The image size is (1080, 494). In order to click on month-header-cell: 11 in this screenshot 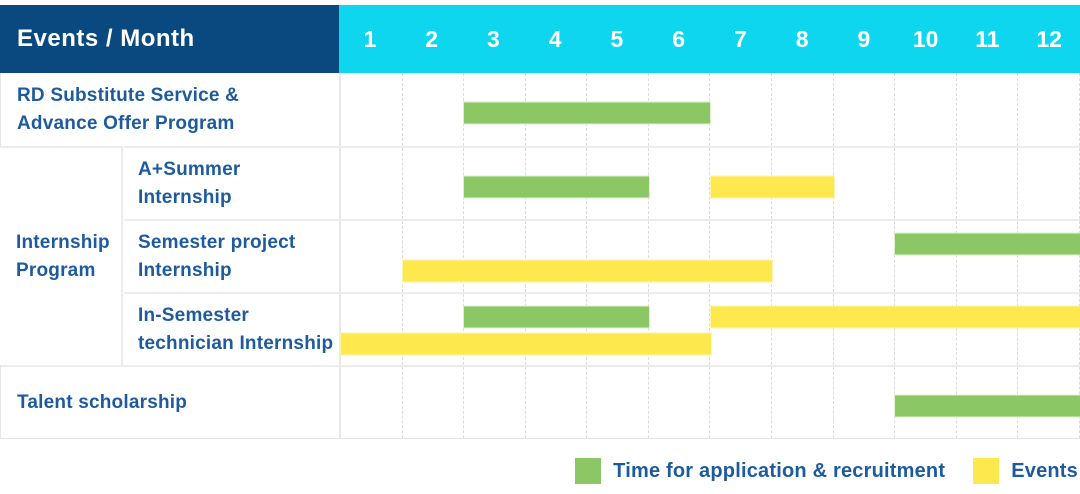, I will do `click(987, 38)`.